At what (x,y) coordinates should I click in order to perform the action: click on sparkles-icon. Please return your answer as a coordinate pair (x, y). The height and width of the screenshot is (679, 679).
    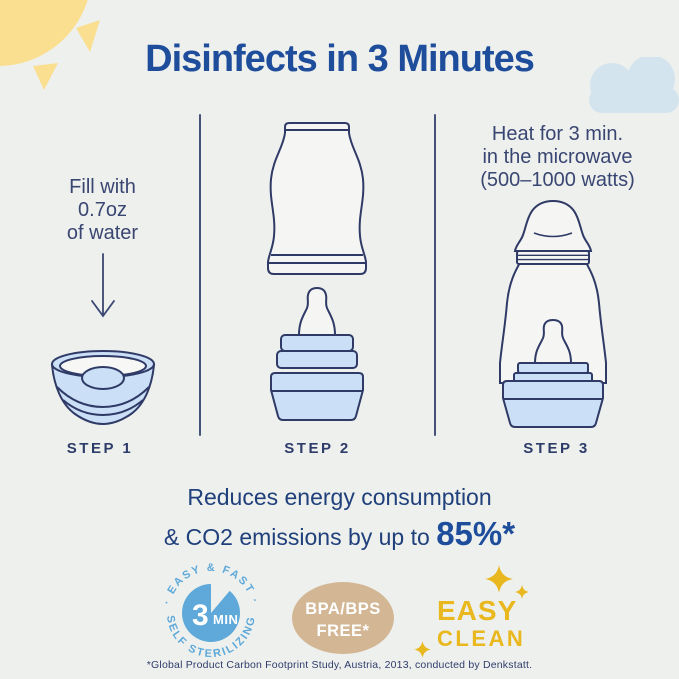
    Looking at the image, I should click on (471, 611).